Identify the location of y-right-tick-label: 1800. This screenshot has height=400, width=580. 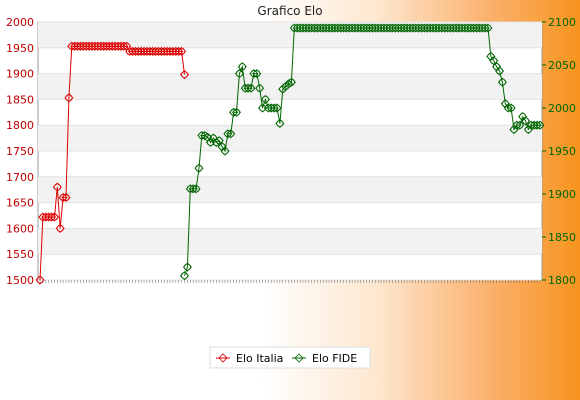
(562, 280).